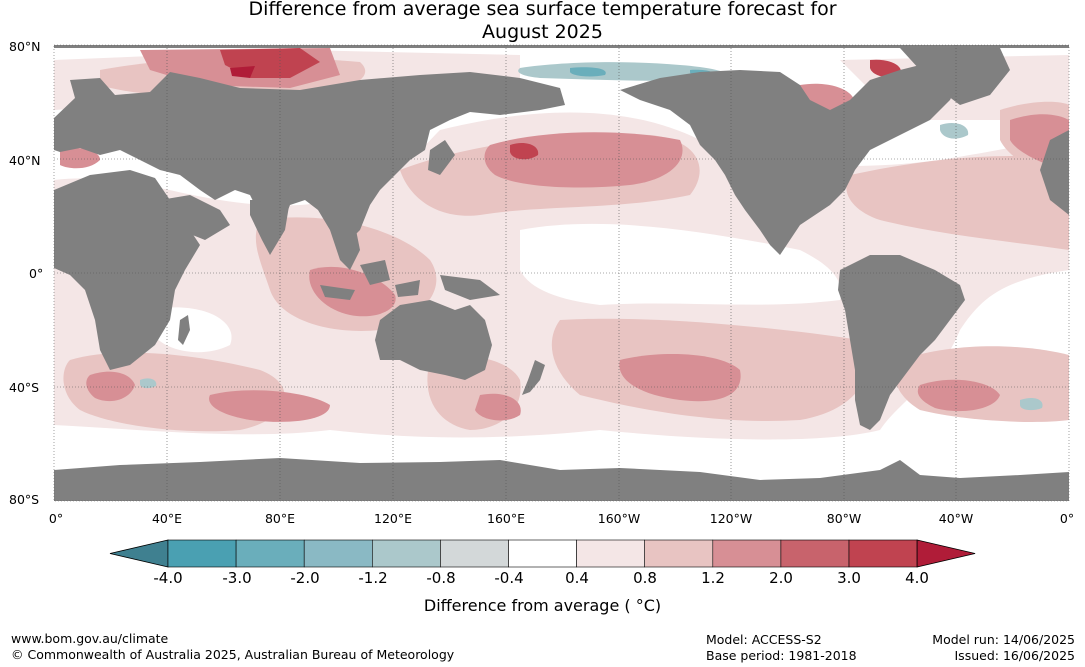 The image size is (1085, 667). What do you see at coordinates (946, 553) in the screenshot?
I see `colorbar-extend-high` at bounding box center [946, 553].